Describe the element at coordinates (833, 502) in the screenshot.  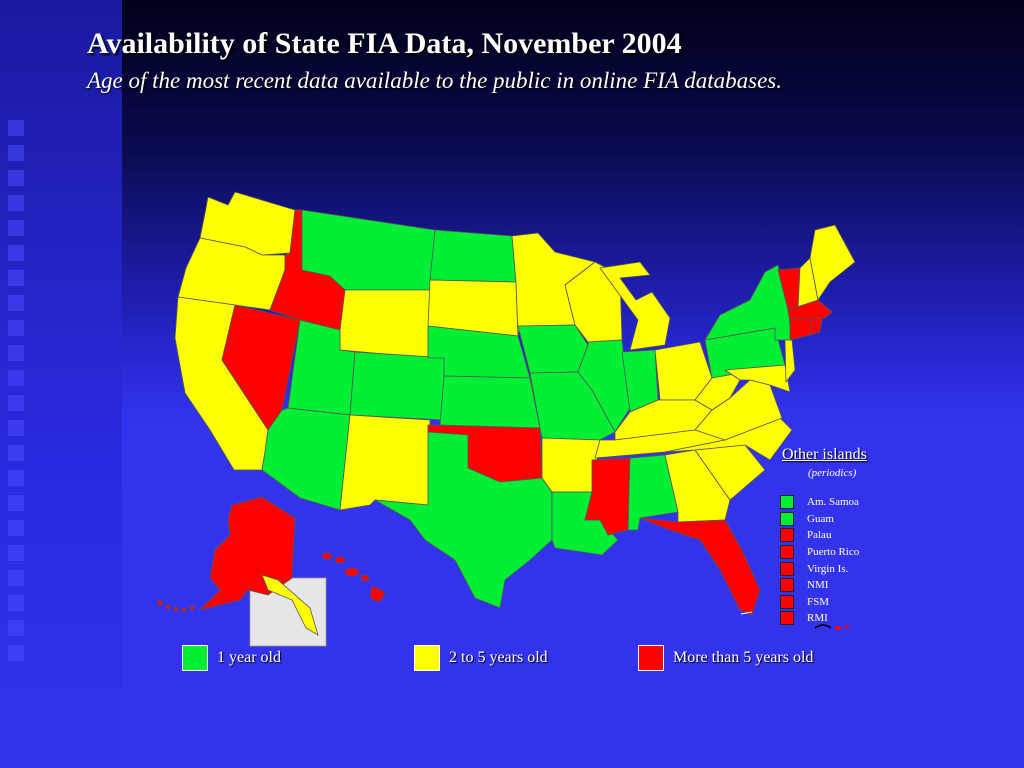
I see `island-label: Am. Samoa` at that location.